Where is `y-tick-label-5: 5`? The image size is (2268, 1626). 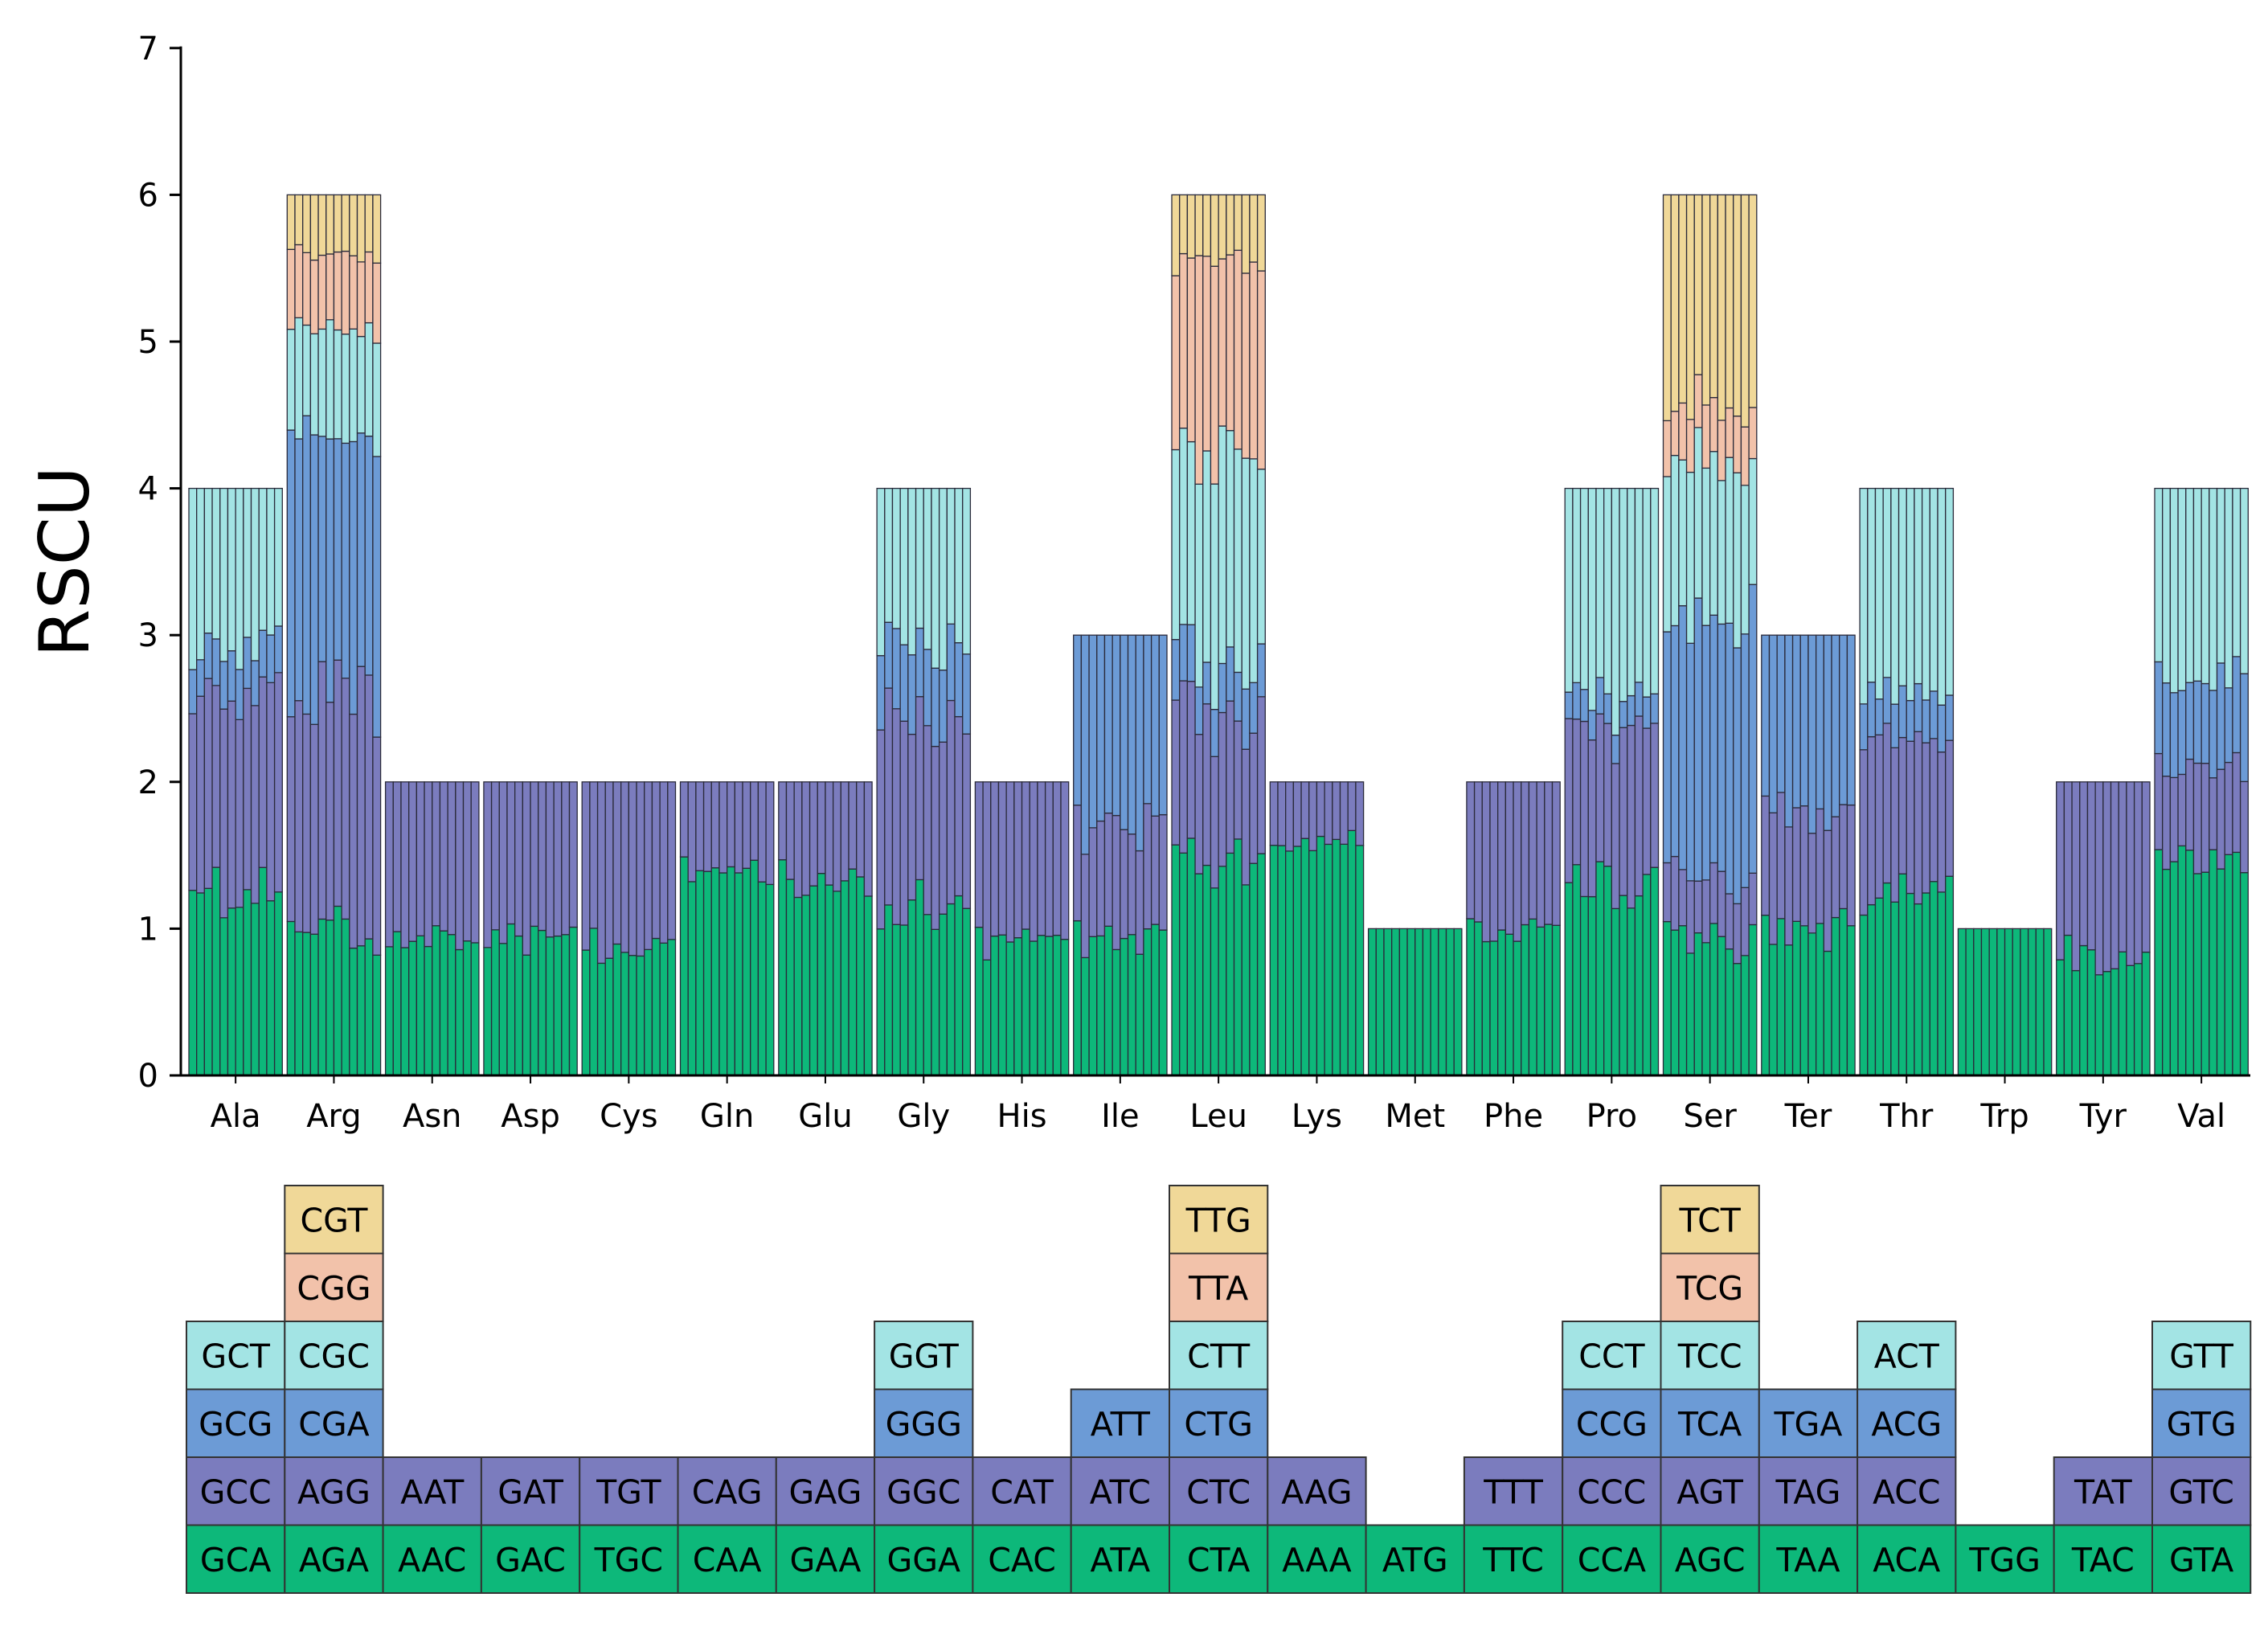
y-tick-label-5: 5 is located at coordinates (148, 342).